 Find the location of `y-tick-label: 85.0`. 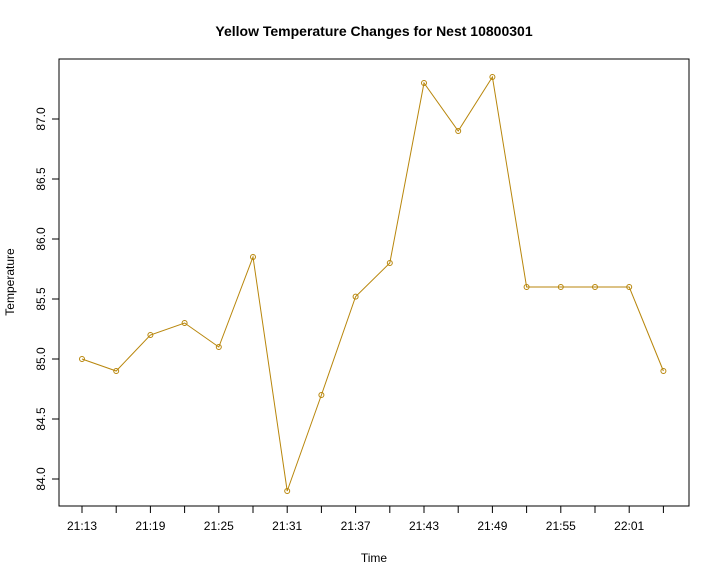

y-tick-label: 85.0 is located at coordinates (41, 359).